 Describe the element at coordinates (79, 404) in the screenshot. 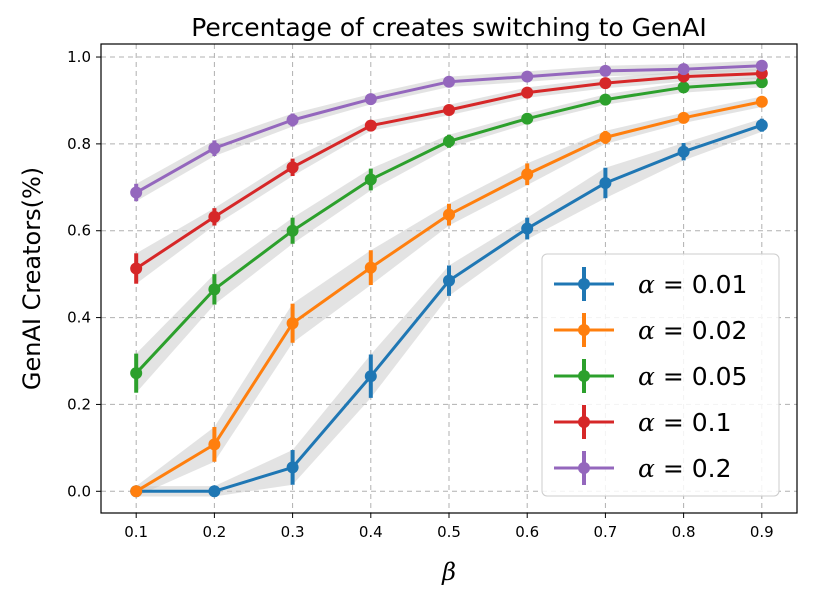

I see `y-tick-label: 0.2` at that location.